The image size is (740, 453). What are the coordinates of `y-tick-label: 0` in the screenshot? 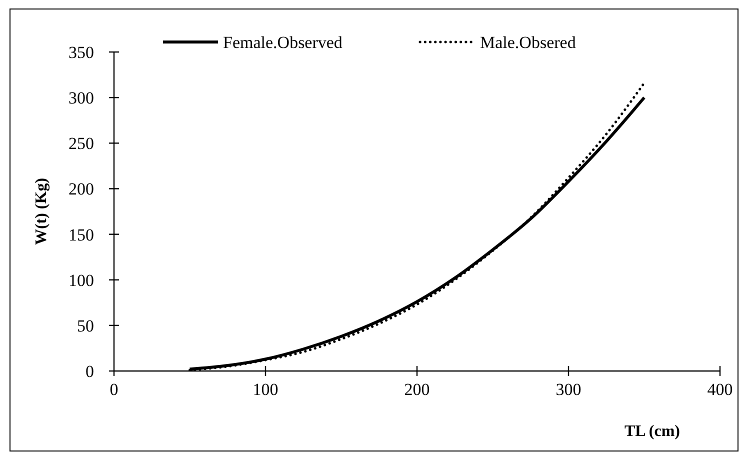 It's located at (90, 371).